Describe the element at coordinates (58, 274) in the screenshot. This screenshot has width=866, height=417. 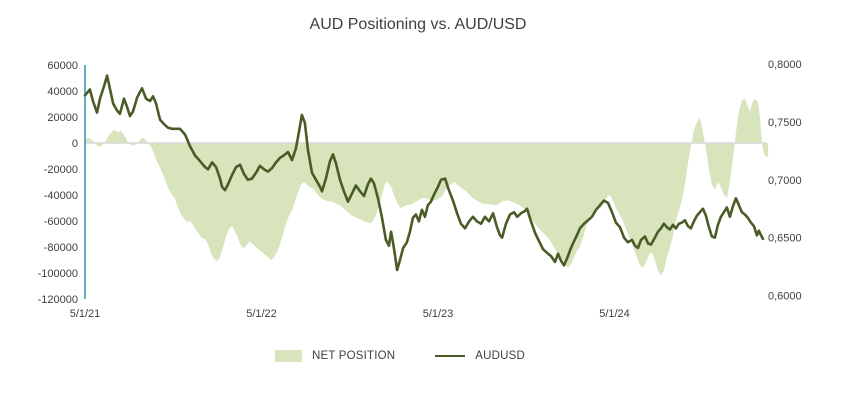
I see `left-axis-tick: -100000` at that location.